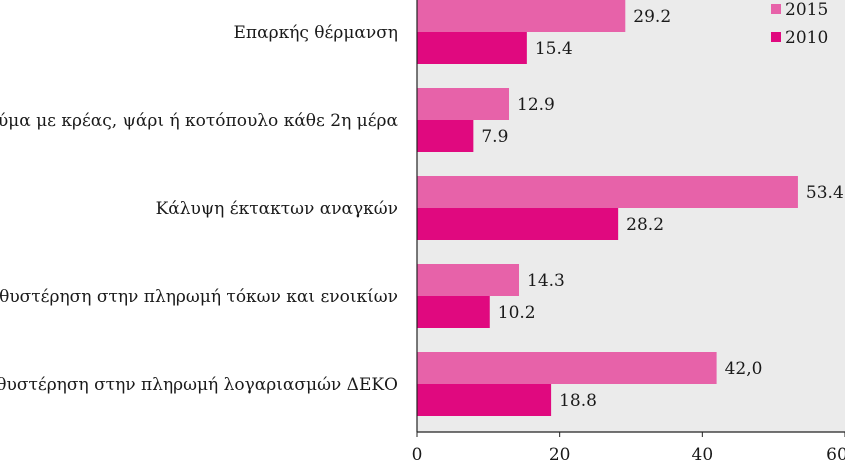  Describe the element at coordinates (578, 401) in the screenshot. I see `value-label-2010-5: 18.8` at that location.